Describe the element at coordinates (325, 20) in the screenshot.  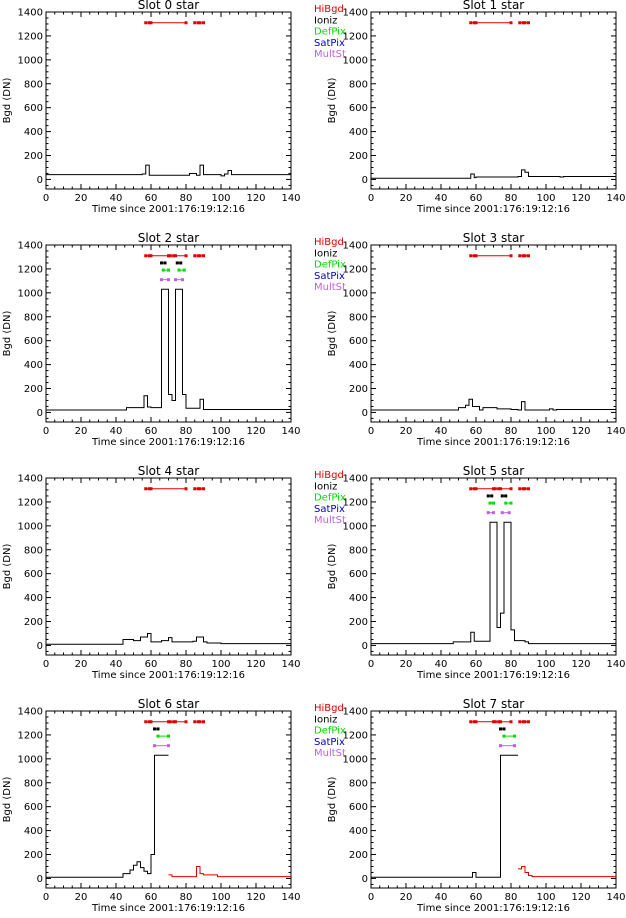
I see `legend-entry-ioniz: Ioniz` at that location.